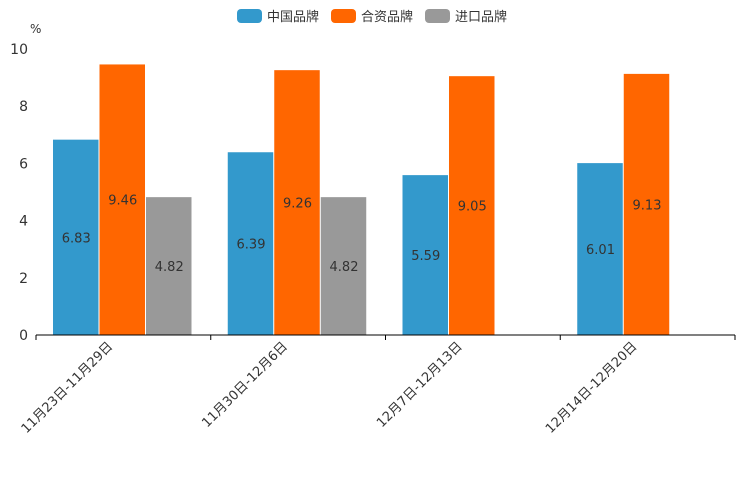 The width and height of the screenshot is (744, 496). What do you see at coordinates (420, 385) in the screenshot?
I see `x-tick-label: 12月7日-12月13日` at bounding box center [420, 385].